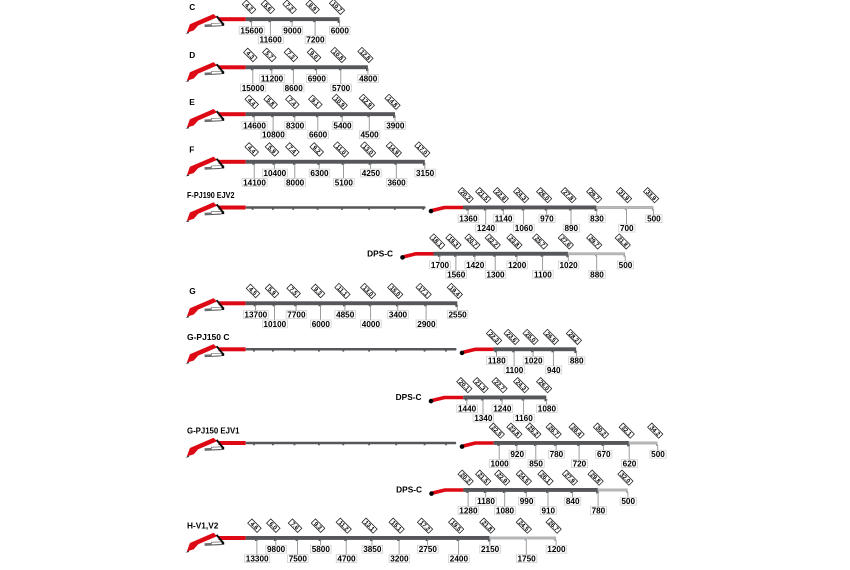 Image resolution: width=850 pixels, height=570 pixels. Describe the element at coordinates (467, 409) in the screenshot. I see `svg-text: 1440` at that location.